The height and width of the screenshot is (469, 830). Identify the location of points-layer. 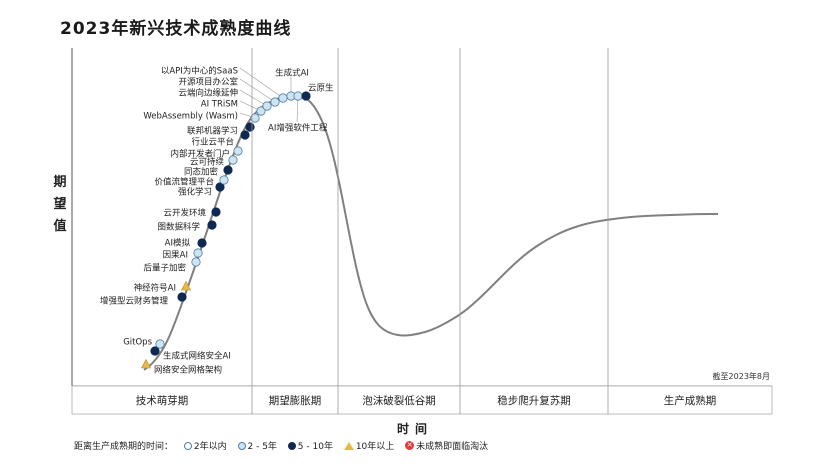
(226, 230).